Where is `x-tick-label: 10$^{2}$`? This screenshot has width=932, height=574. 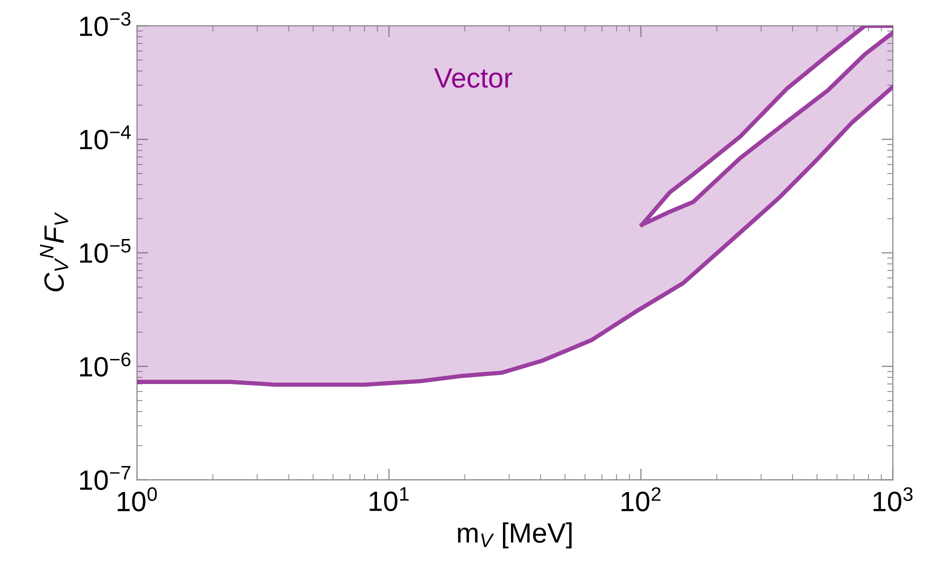 x-tick-label: 10$^{2}$ is located at coordinates (641, 499).